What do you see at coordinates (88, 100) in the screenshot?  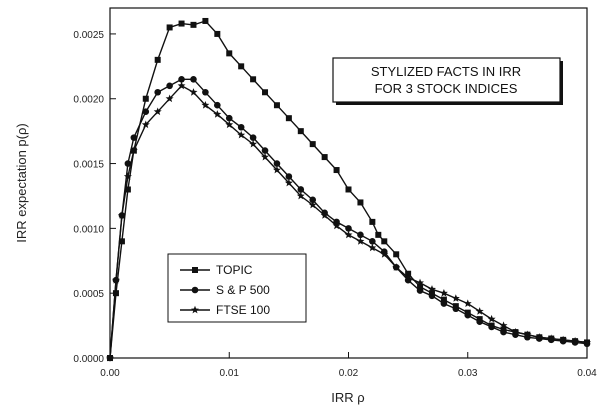 I see `y-tick-label: 0.0020` at bounding box center [88, 100].